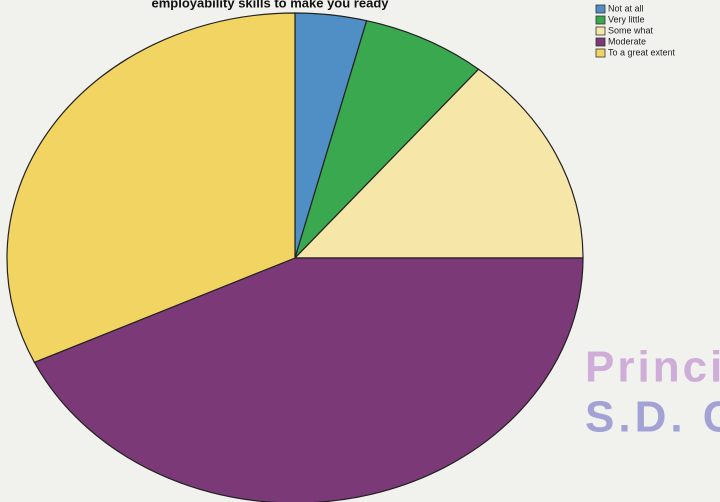 This screenshot has height=502, width=720. Describe the element at coordinates (626, 19) in the screenshot. I see `legend-label: Very little` at that location.